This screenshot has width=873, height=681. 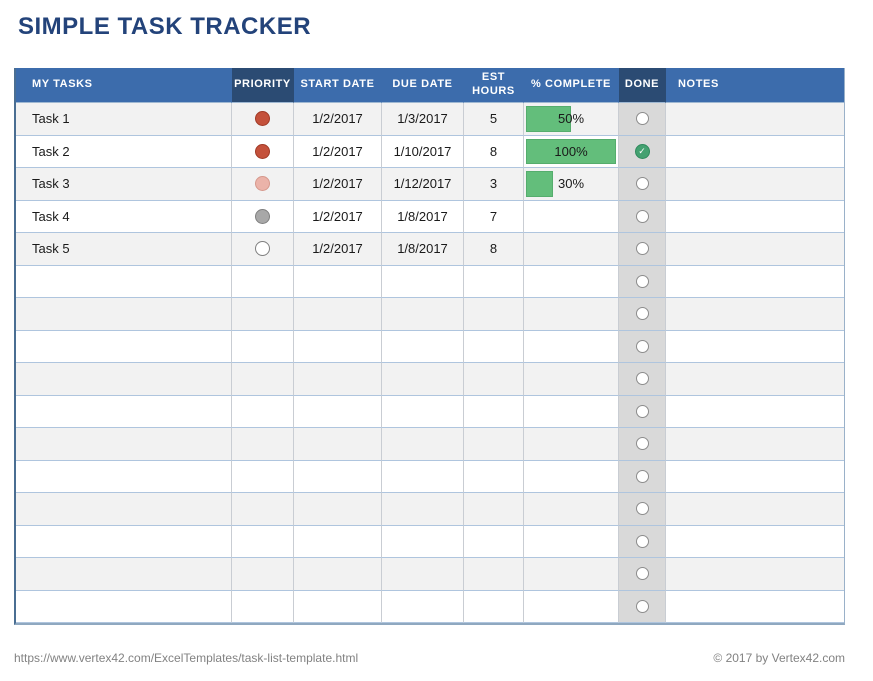 I want to click on est-hours-cell: 7, so click(x=494, y=216).